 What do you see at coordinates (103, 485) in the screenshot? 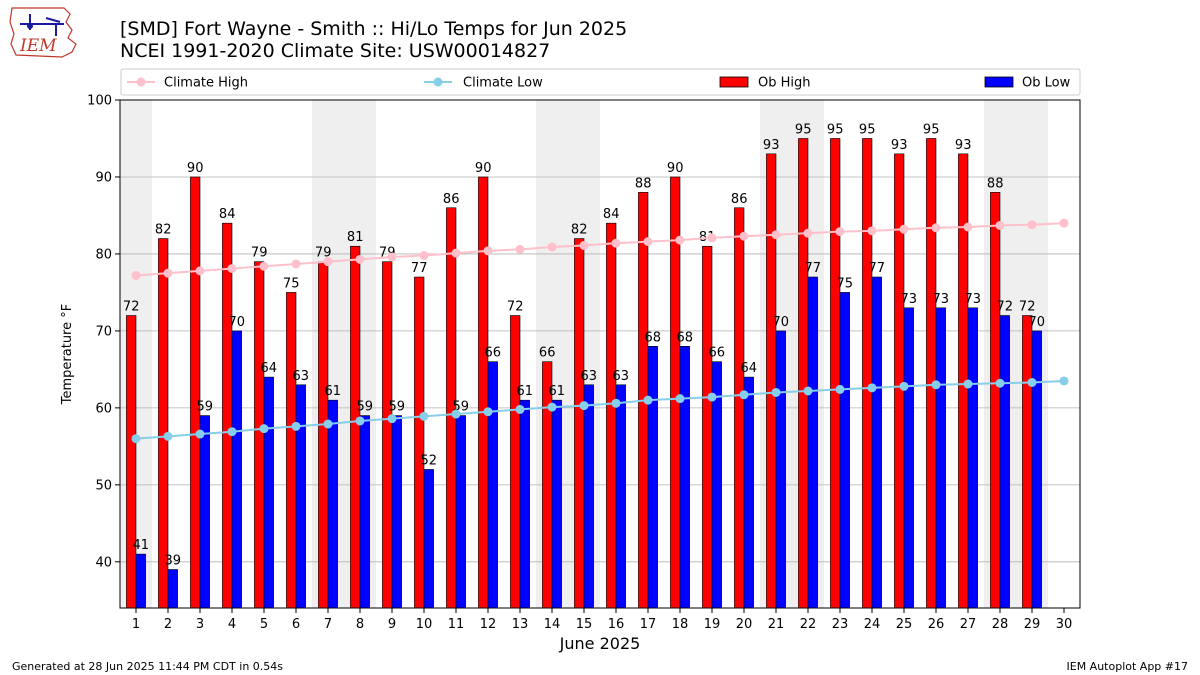
I see `y-tick-label: 50` at bounding box center [103, 485].